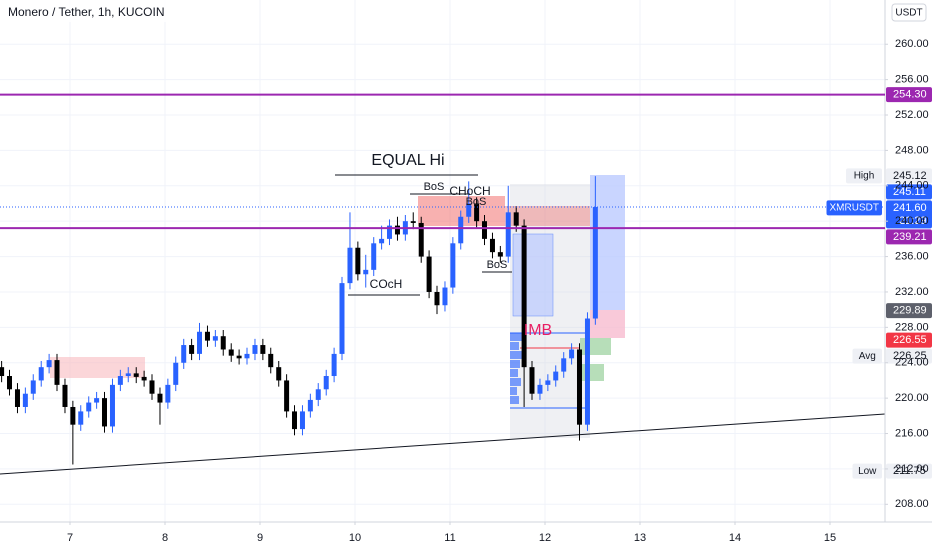 The height and width of the screenshot is (550, 932). Describe the element at coordinates (912, 256) in the screenshot. I see `y-tick-label: 236.00` at that location.